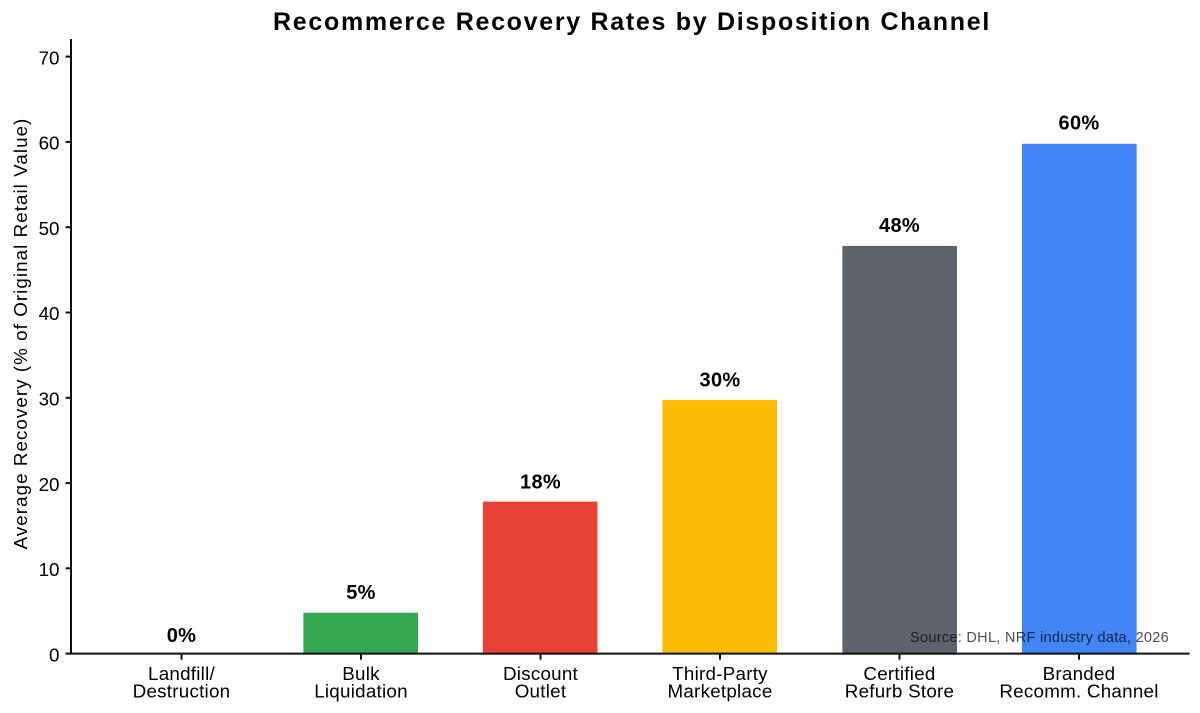 The width and height of the screenshot is (1200, 713). What do you see at coordinates (1039, 638) in the screenshot?
I see `svg-text:Source: DHL, NRF industry data: Source: DHL, NRF industry data, 2026` at bounding box center [1039, 638].